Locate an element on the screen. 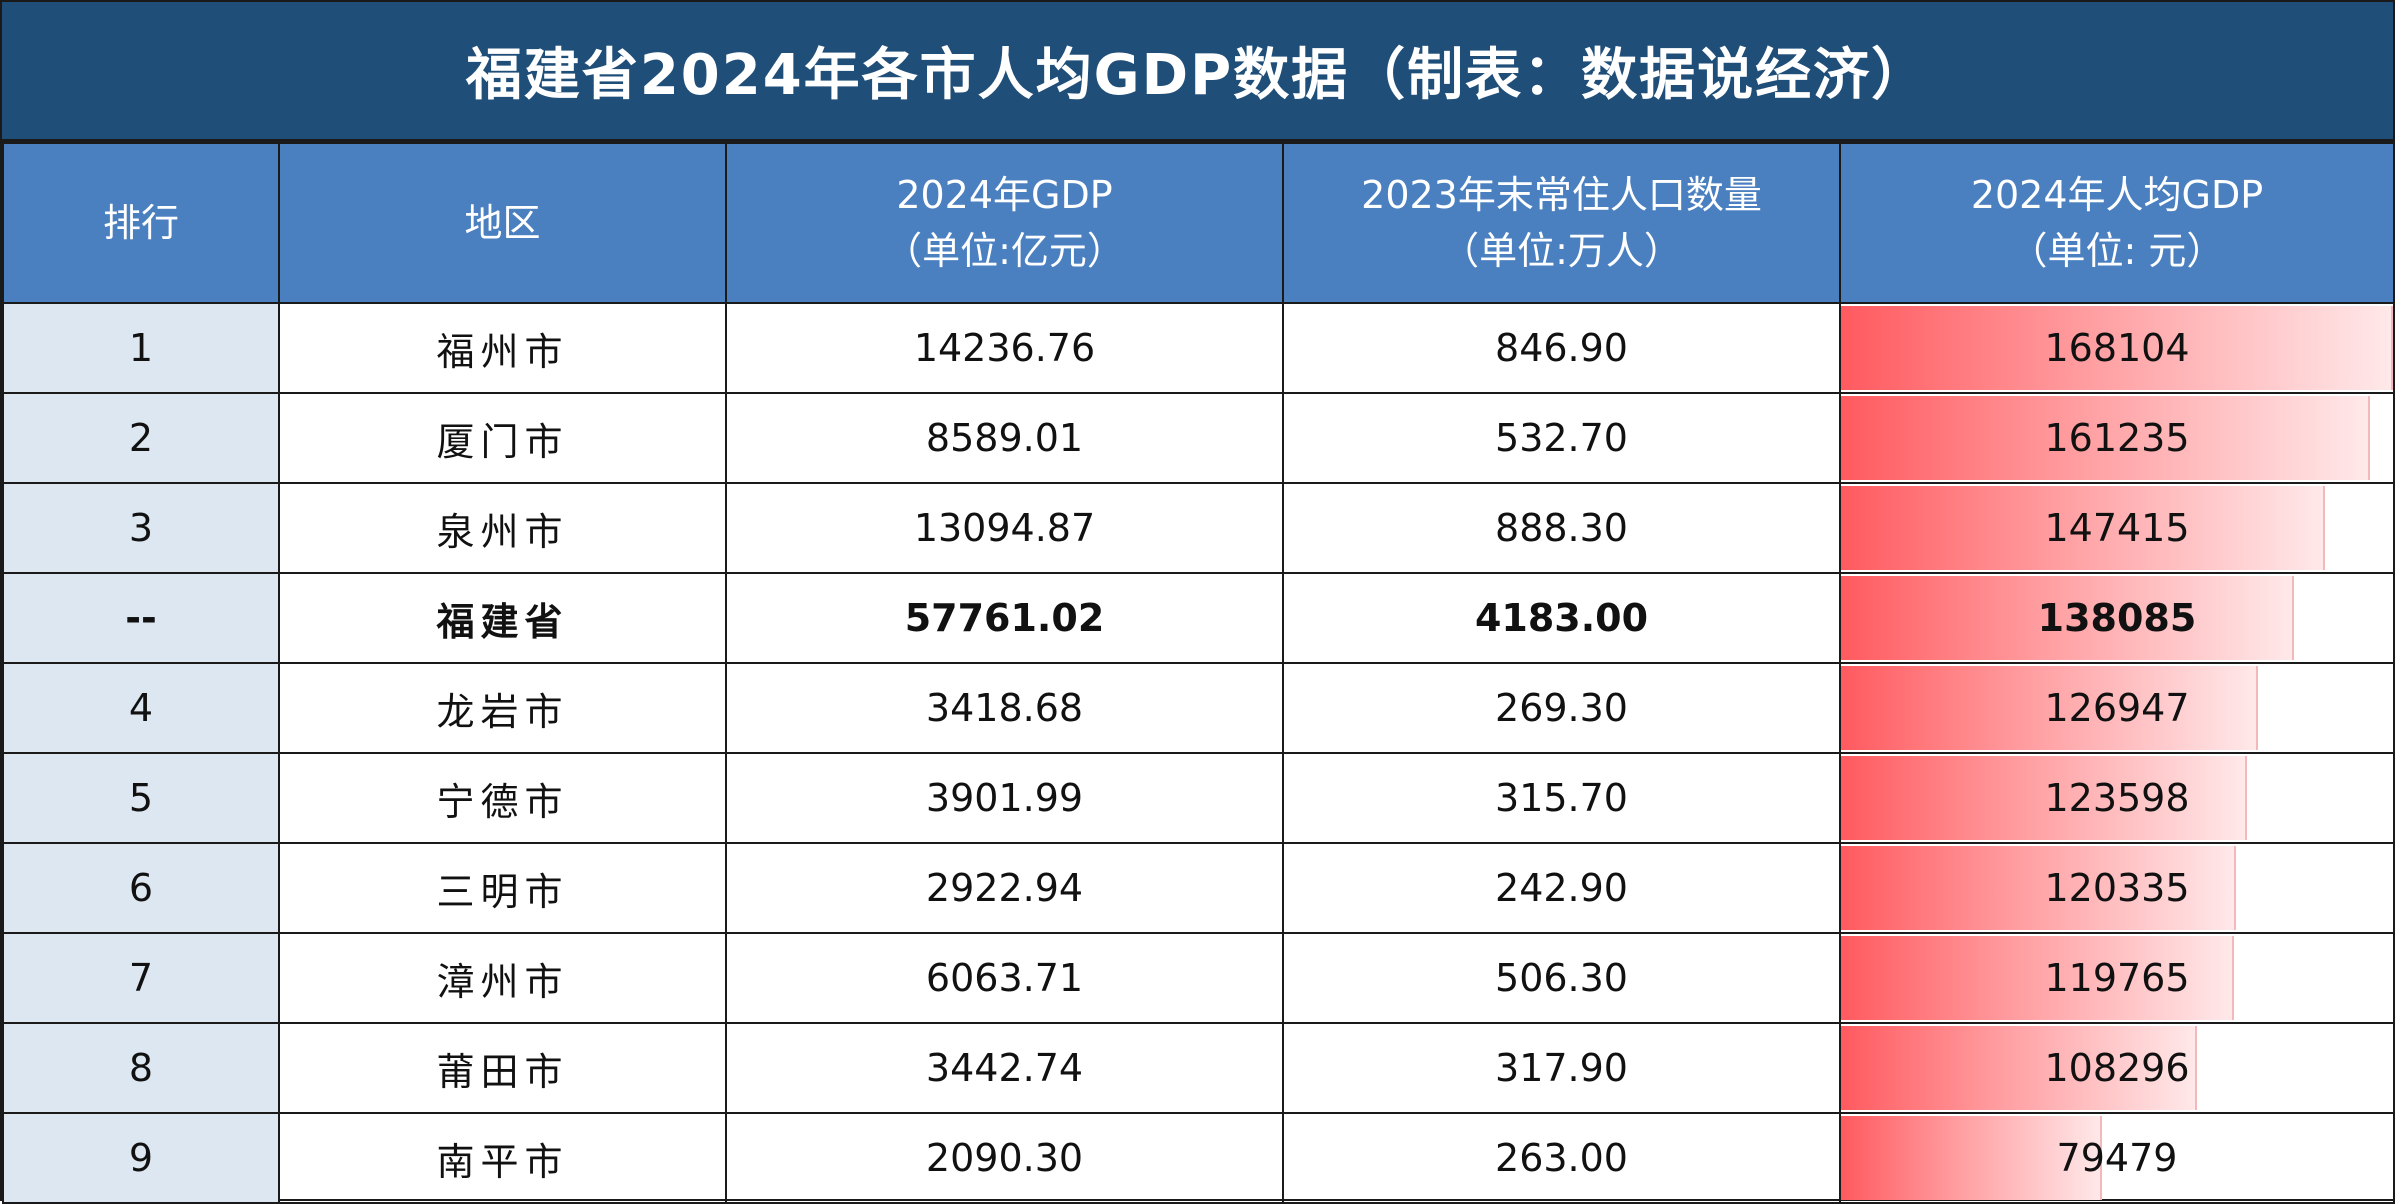  table-title: 福建省2024年各市人均GDP数据（制表：数据说经济） is located at coordinates (1197, 72).